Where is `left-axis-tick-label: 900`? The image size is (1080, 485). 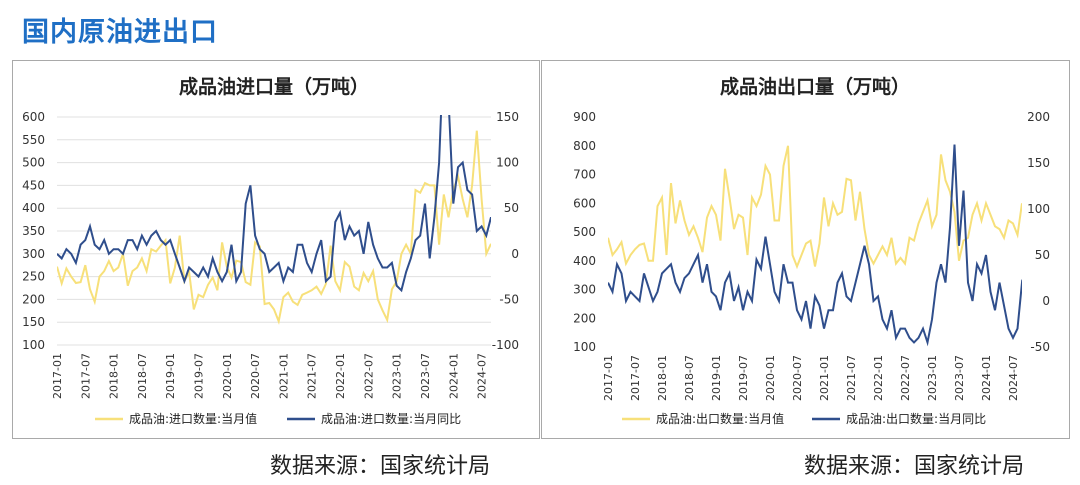 left-axis-tick-label: 900 is located at coordinates (584, 117).